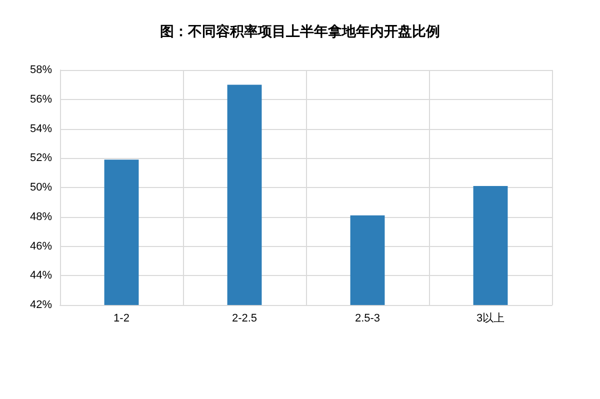 The image size is (600, 399). I want to click on y-tick-label: 42%, so click(41, 305).